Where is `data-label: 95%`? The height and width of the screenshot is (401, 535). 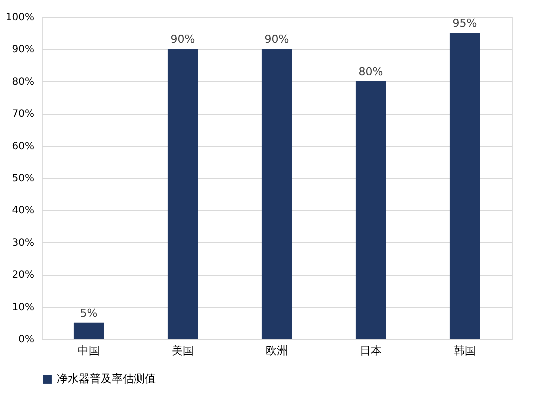
data-label: 95% is located at coordinates (465, 23).